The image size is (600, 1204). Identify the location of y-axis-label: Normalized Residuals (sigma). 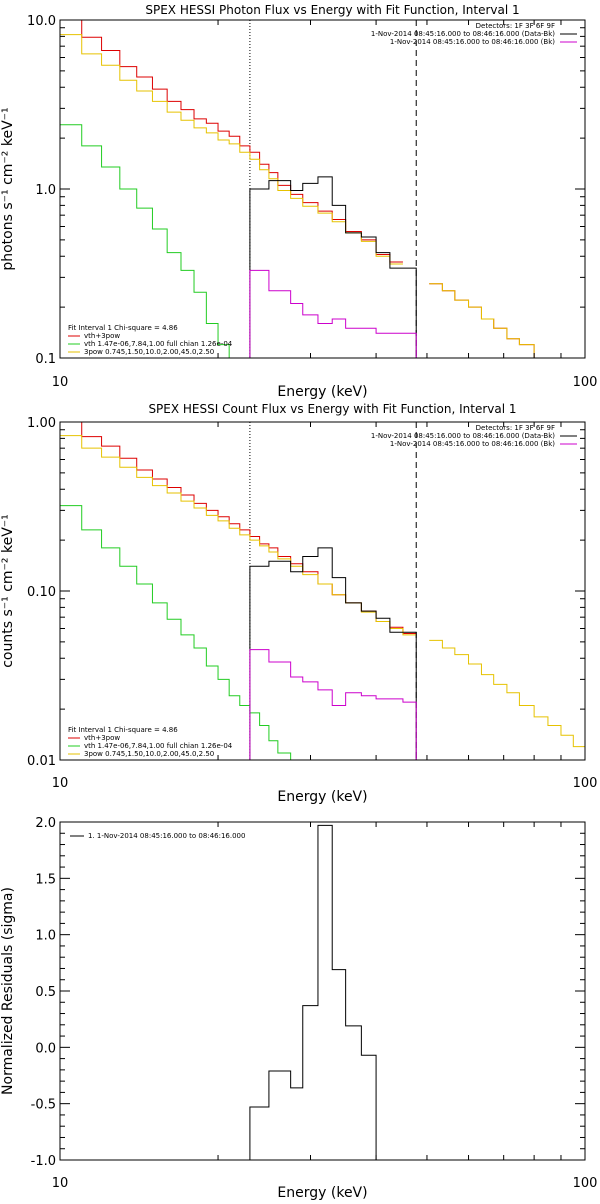
(8, 991).